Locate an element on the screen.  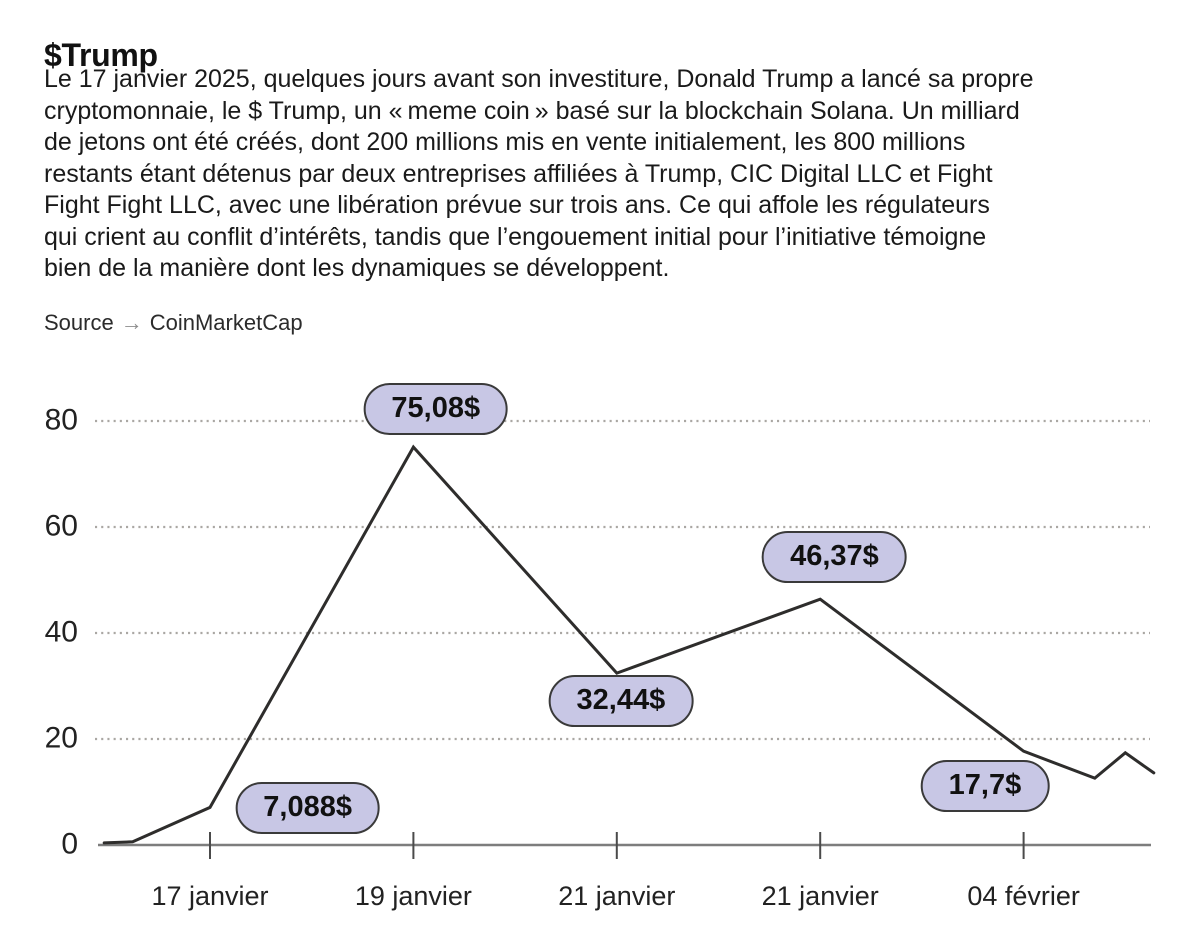
x-axis-label: 04 février is located at coordinates (1023, 896).